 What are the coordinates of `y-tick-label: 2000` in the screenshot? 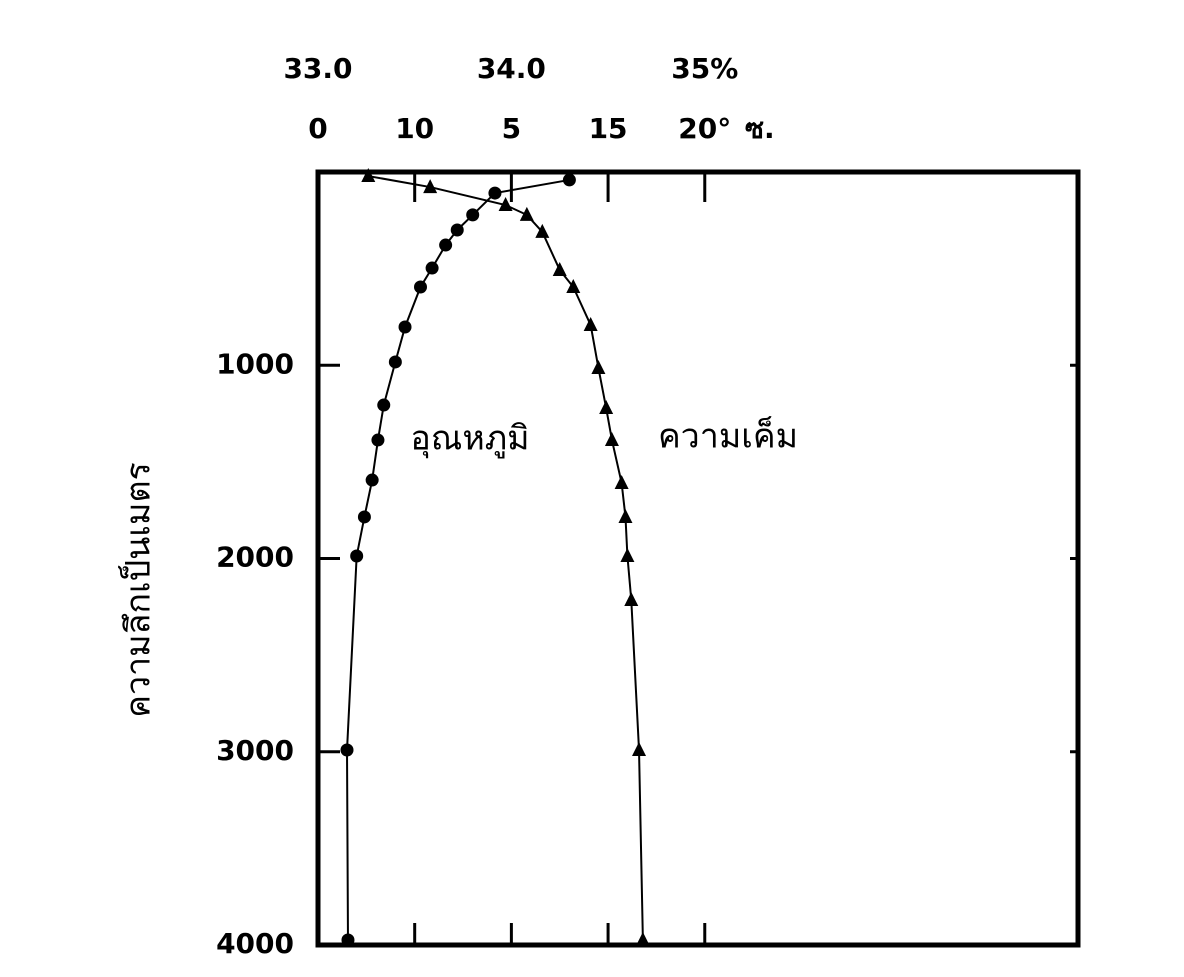 It's located at (255, 557).